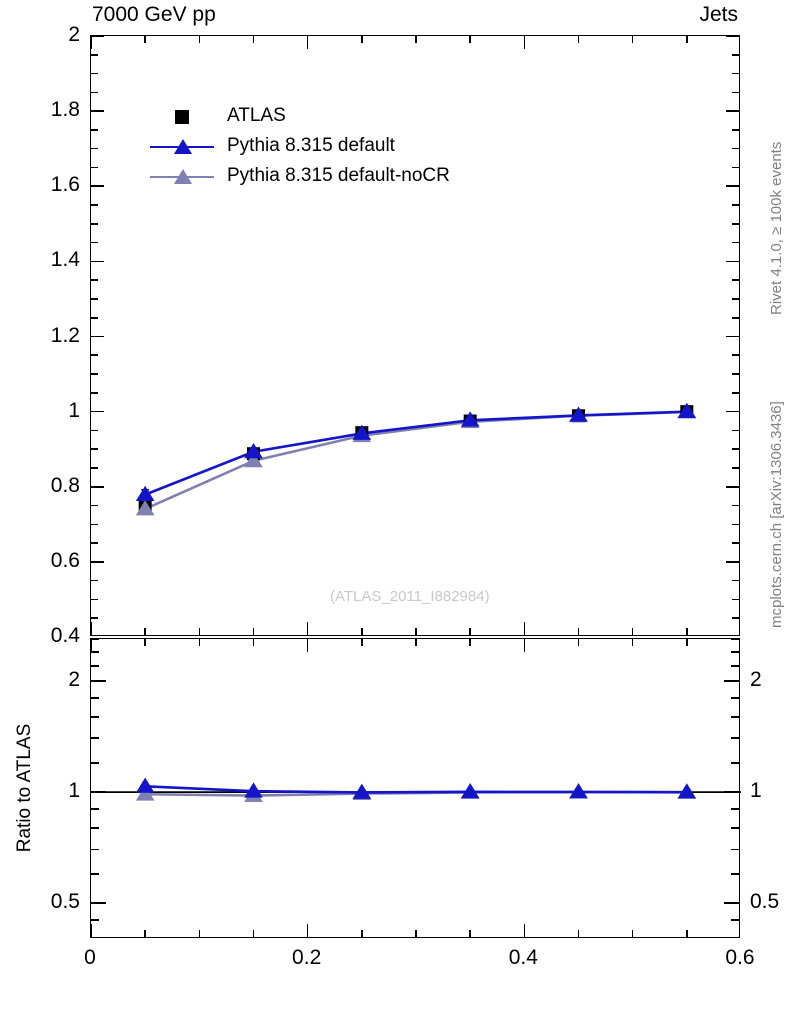 Image resolution: width=786 pixels, height=1024 pixels. Describe the element at coordinates (65, 635) in the screenshot. I see `y-tick-label: 0.4` at that location.